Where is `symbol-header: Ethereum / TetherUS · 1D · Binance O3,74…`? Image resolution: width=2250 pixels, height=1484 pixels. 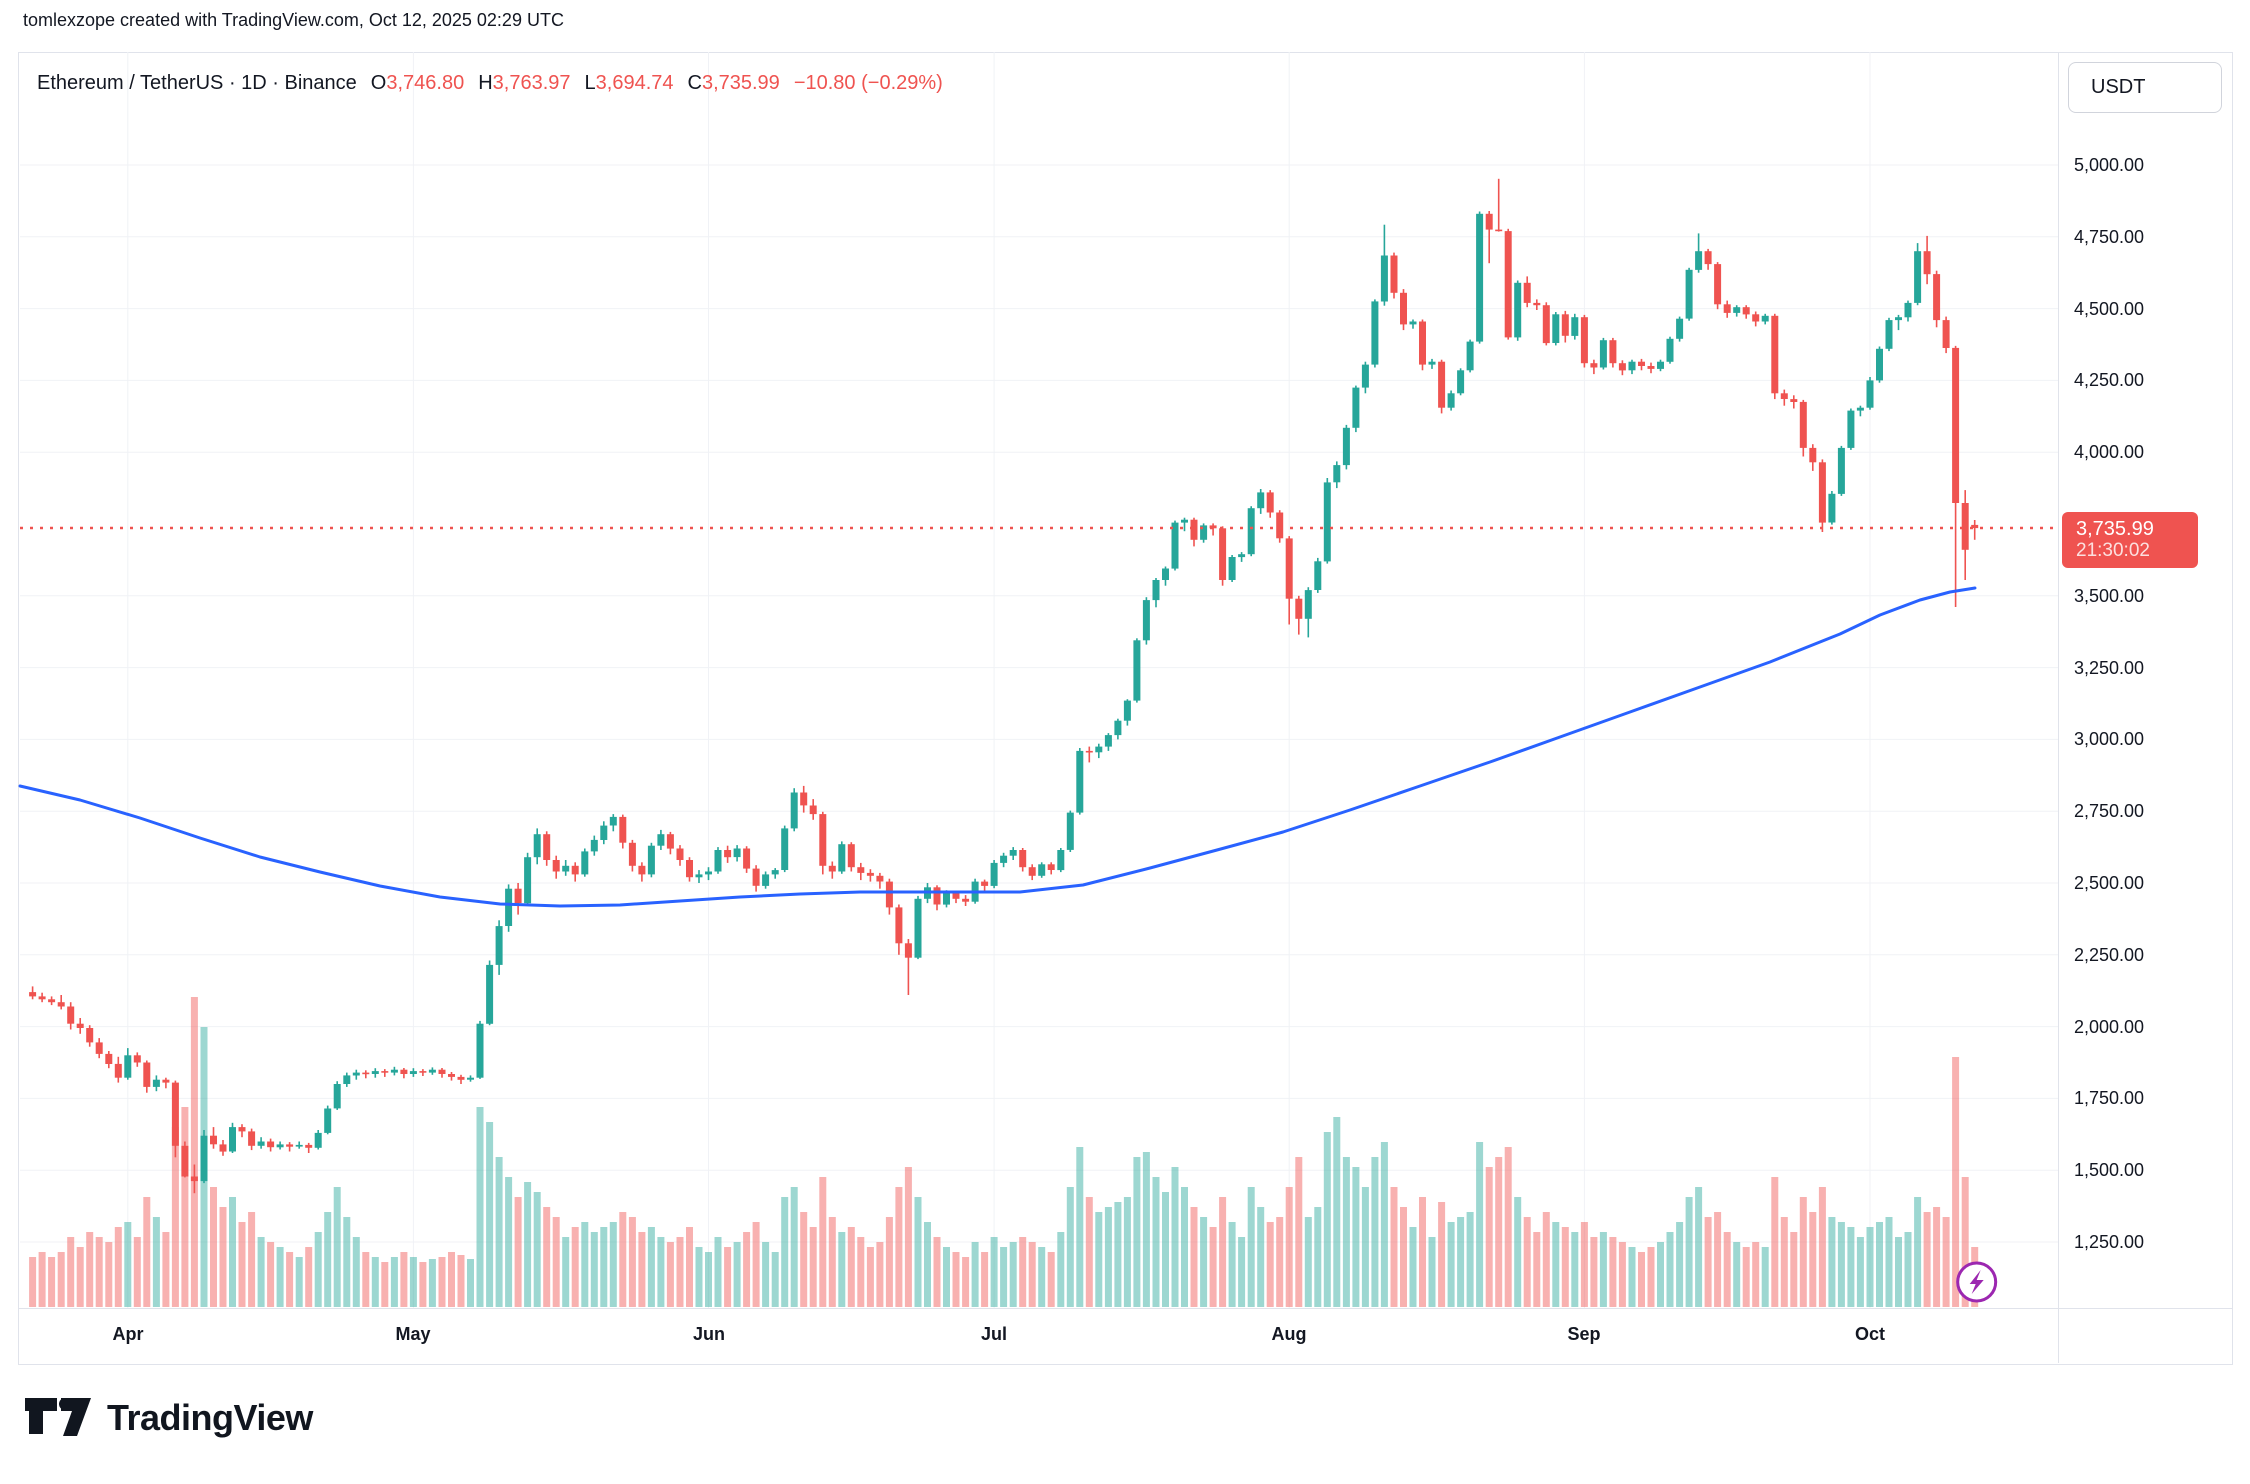
symbol-header: Ethereum / TetherUS · 1D · Binance O3,74… is located at coordinates (490, 83).